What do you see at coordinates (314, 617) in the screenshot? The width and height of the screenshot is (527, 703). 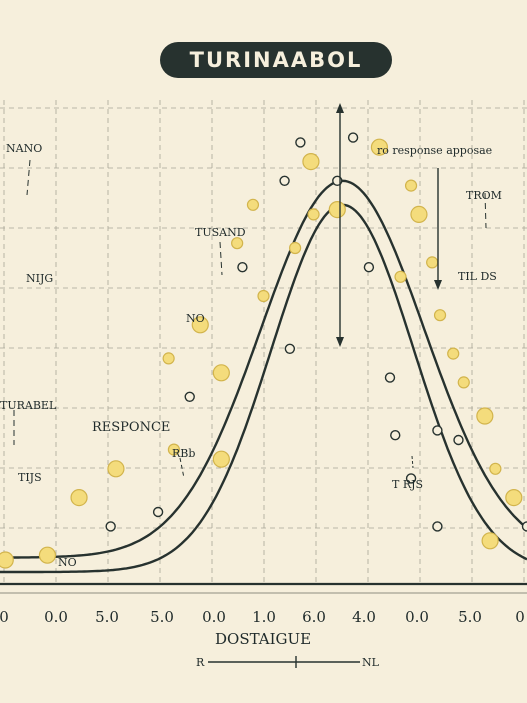 I see `x-tick-label: 6.0` at bounding box center [314, 617].